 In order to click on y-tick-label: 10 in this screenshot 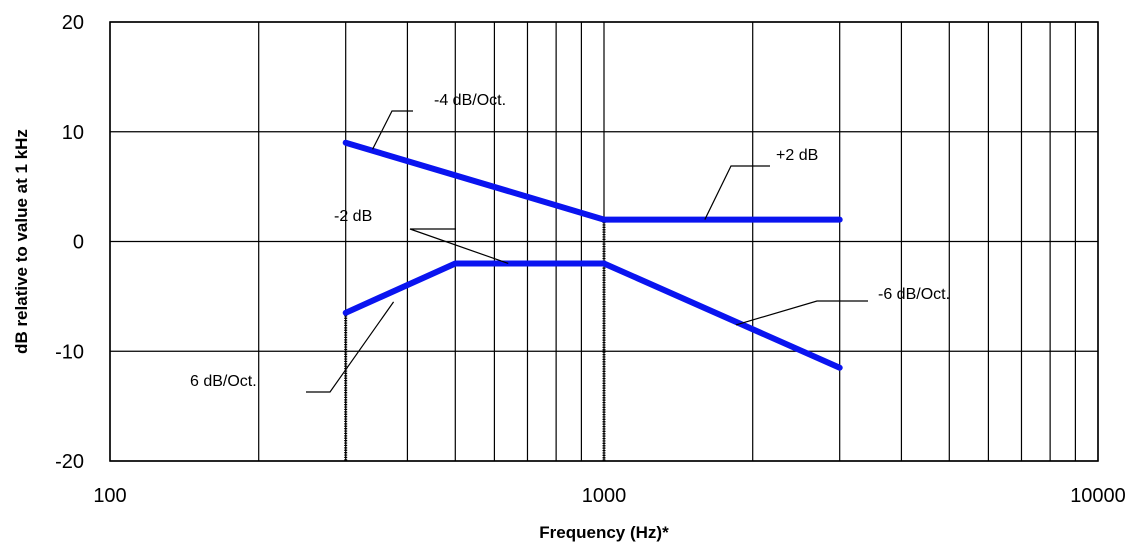, I will do `click(73, 133)`.